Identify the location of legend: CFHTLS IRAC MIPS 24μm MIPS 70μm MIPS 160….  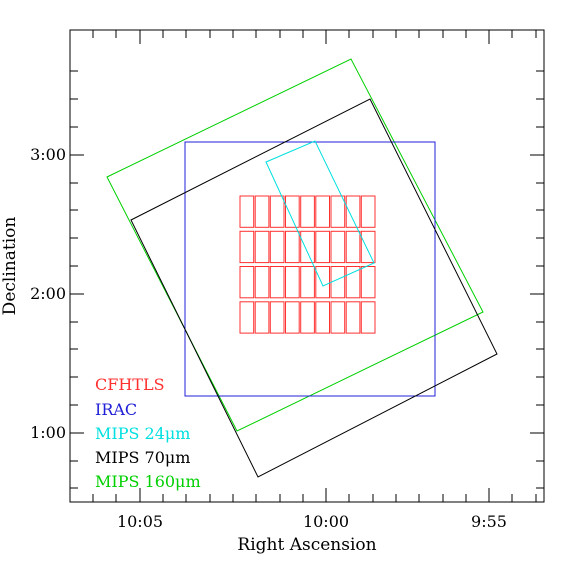
(148, 433).